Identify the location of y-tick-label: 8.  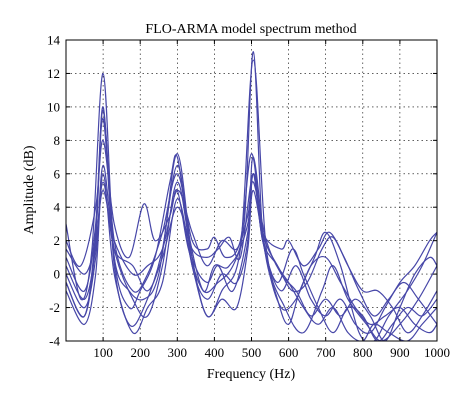
(57, 140).